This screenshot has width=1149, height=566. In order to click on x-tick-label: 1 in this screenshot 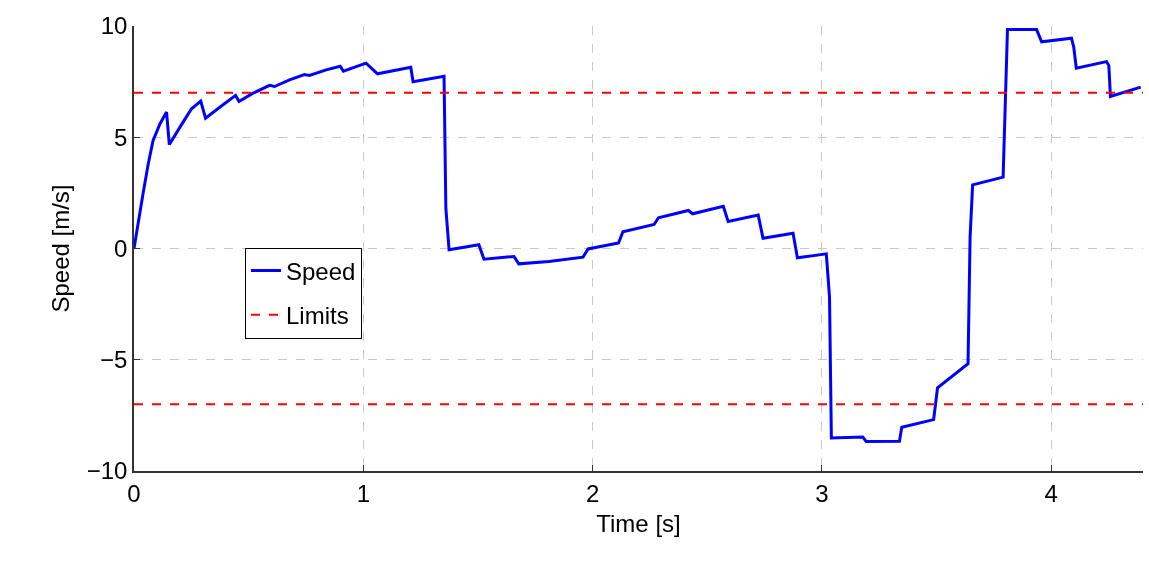, I will do `click(363, 493)`.